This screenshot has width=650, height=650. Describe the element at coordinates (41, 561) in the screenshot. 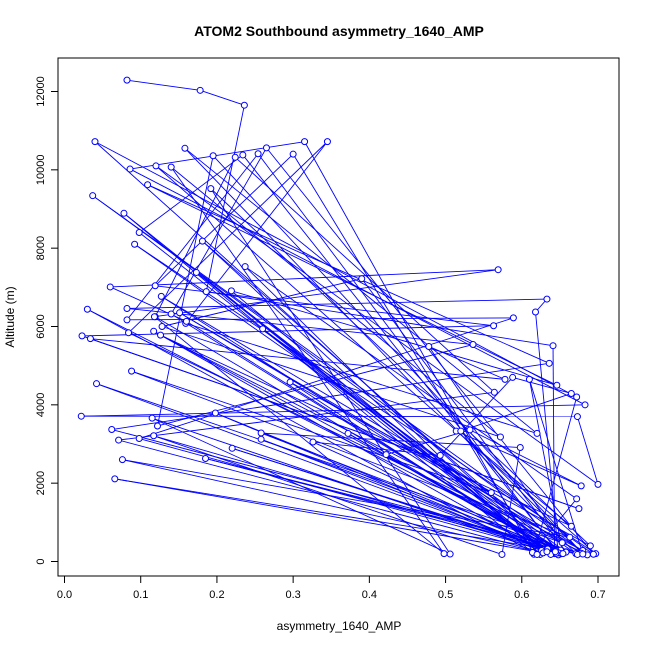

I see `y-tick-label: 0` at that location.